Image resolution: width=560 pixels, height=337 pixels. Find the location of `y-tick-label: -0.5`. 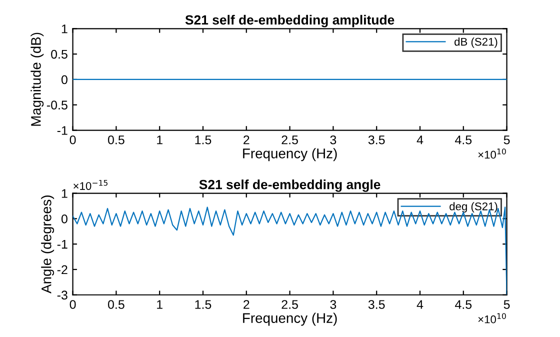

y-tick-label: -0.5 is located at coordinates (57, 105).